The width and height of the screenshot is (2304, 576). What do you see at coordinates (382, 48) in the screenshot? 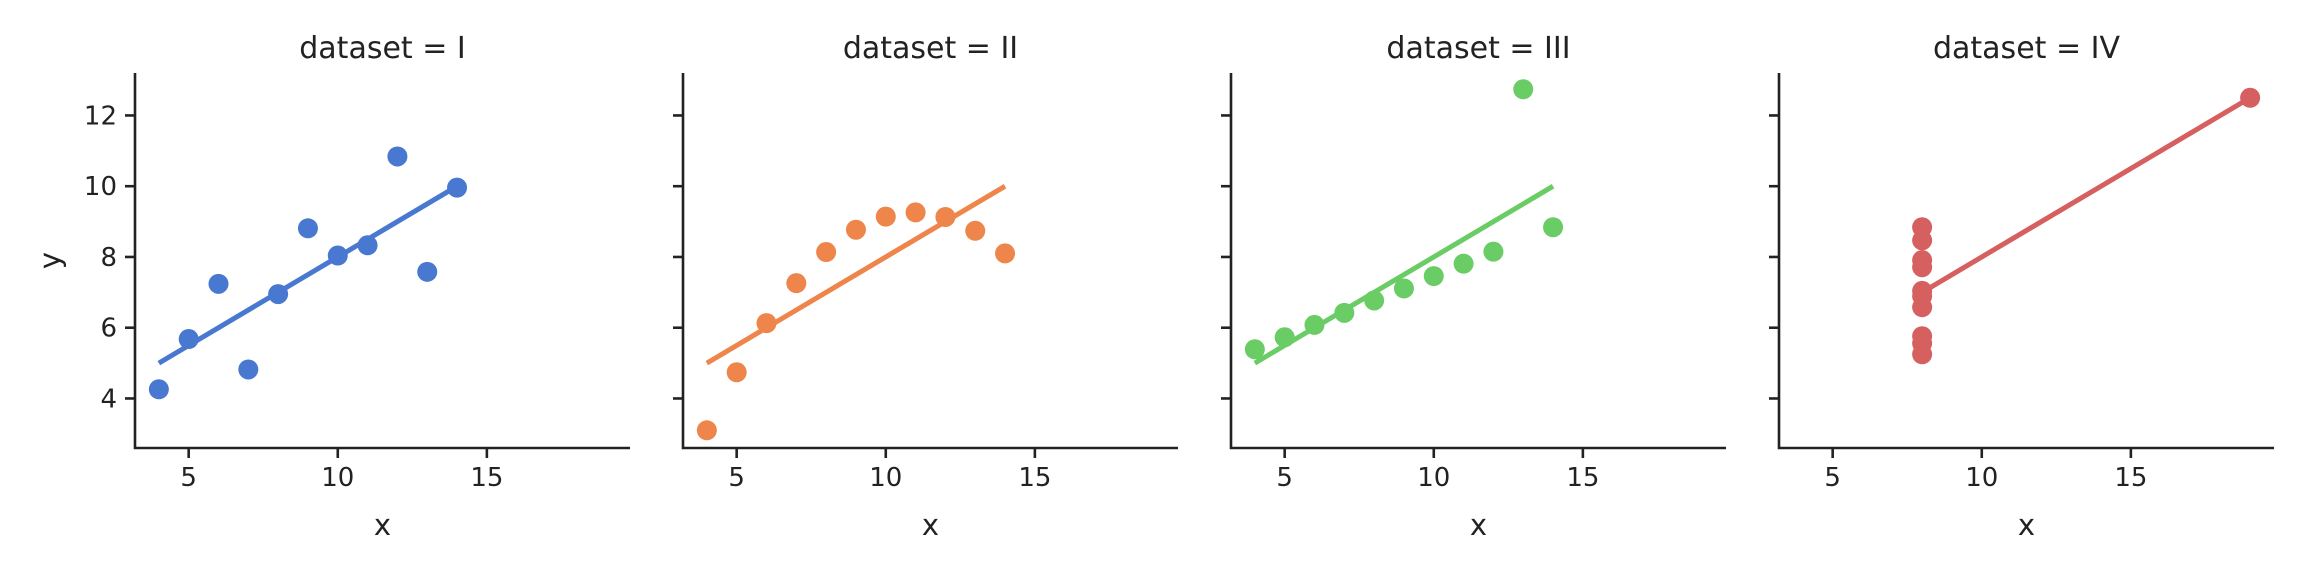
I see `panel-title: dataset = I` at bounding box center [382, 48].